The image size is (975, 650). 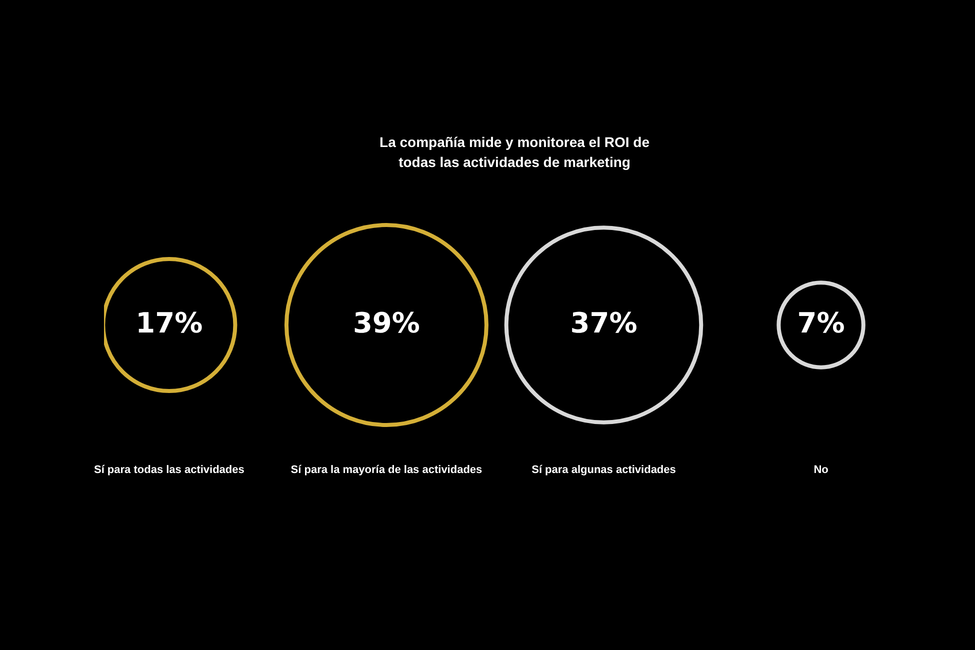 What do you see at coordinates (604, 323) in the screenshot?
I see `data-label: 37%` at bounding box center [604, 323].